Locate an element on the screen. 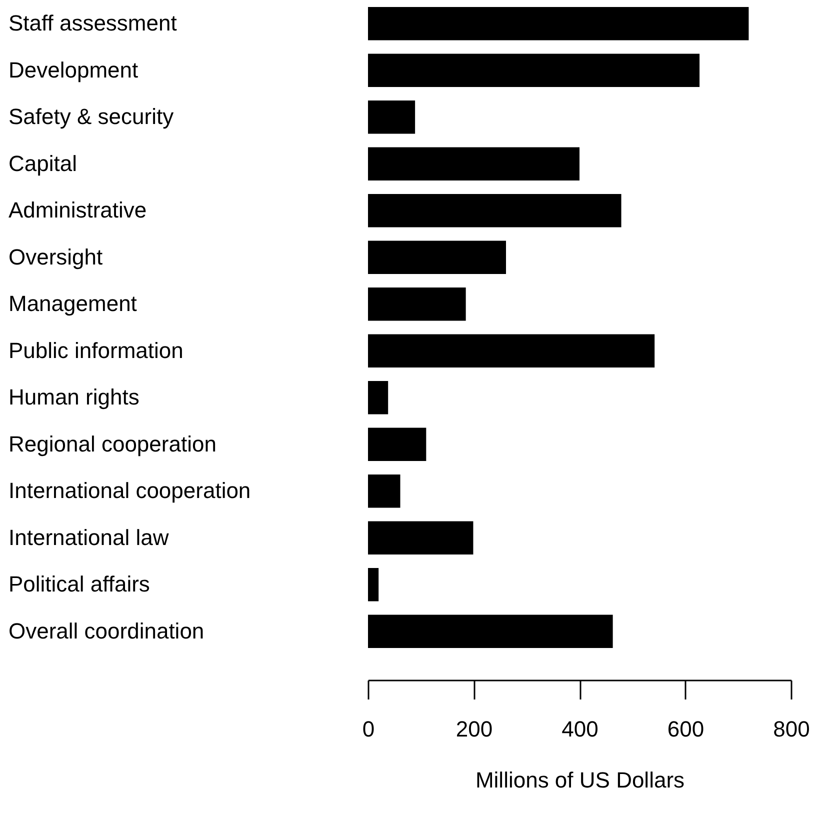  y-tick-label: Human rights is located at coordinates (74, 397).